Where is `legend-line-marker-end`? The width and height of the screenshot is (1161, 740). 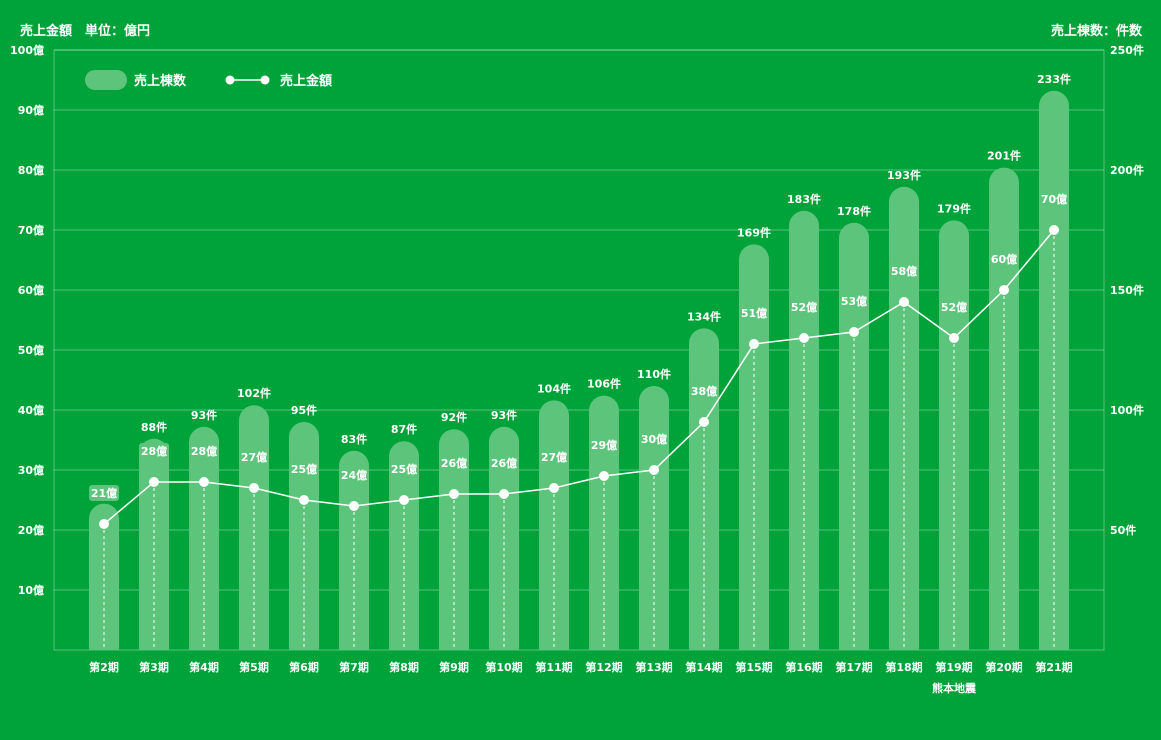
legend-line-marker-end is located at coordinates (265, 80).